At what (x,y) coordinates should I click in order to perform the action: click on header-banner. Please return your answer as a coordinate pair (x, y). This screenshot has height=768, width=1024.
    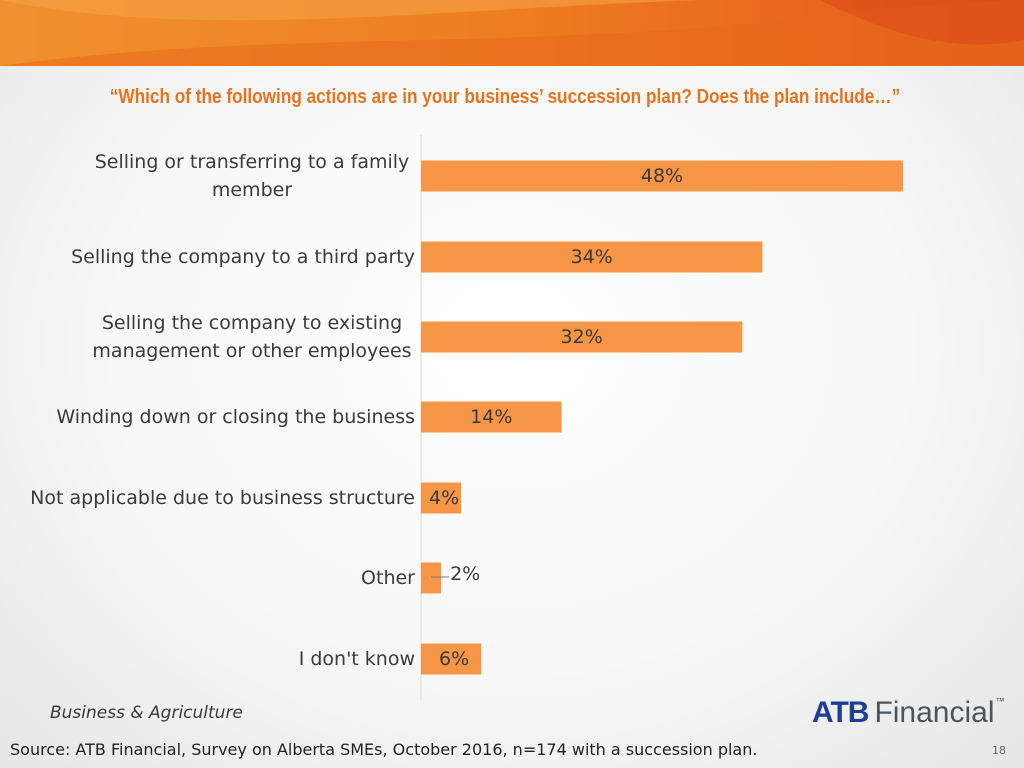
    Looking at the image, I should click on (512, 33).